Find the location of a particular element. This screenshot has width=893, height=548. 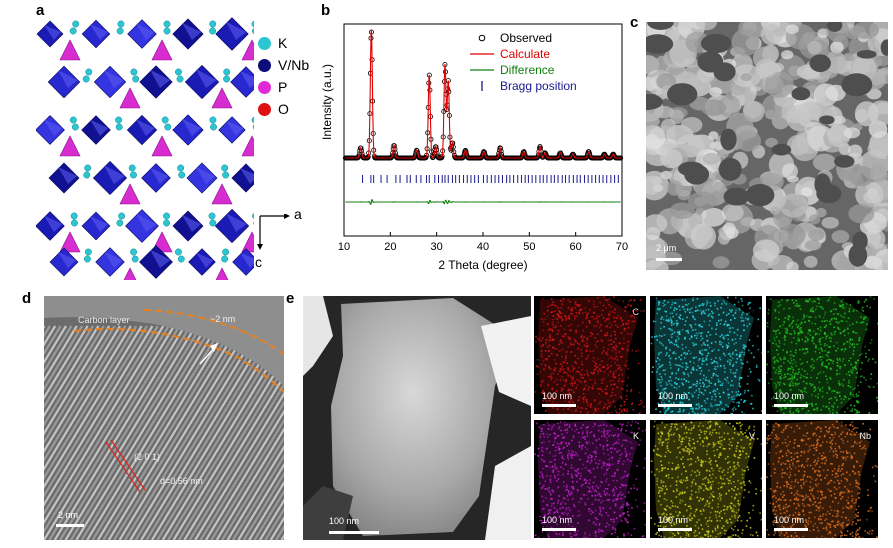

element-map-p: P 100 nm is located at coordinates (822, 355).